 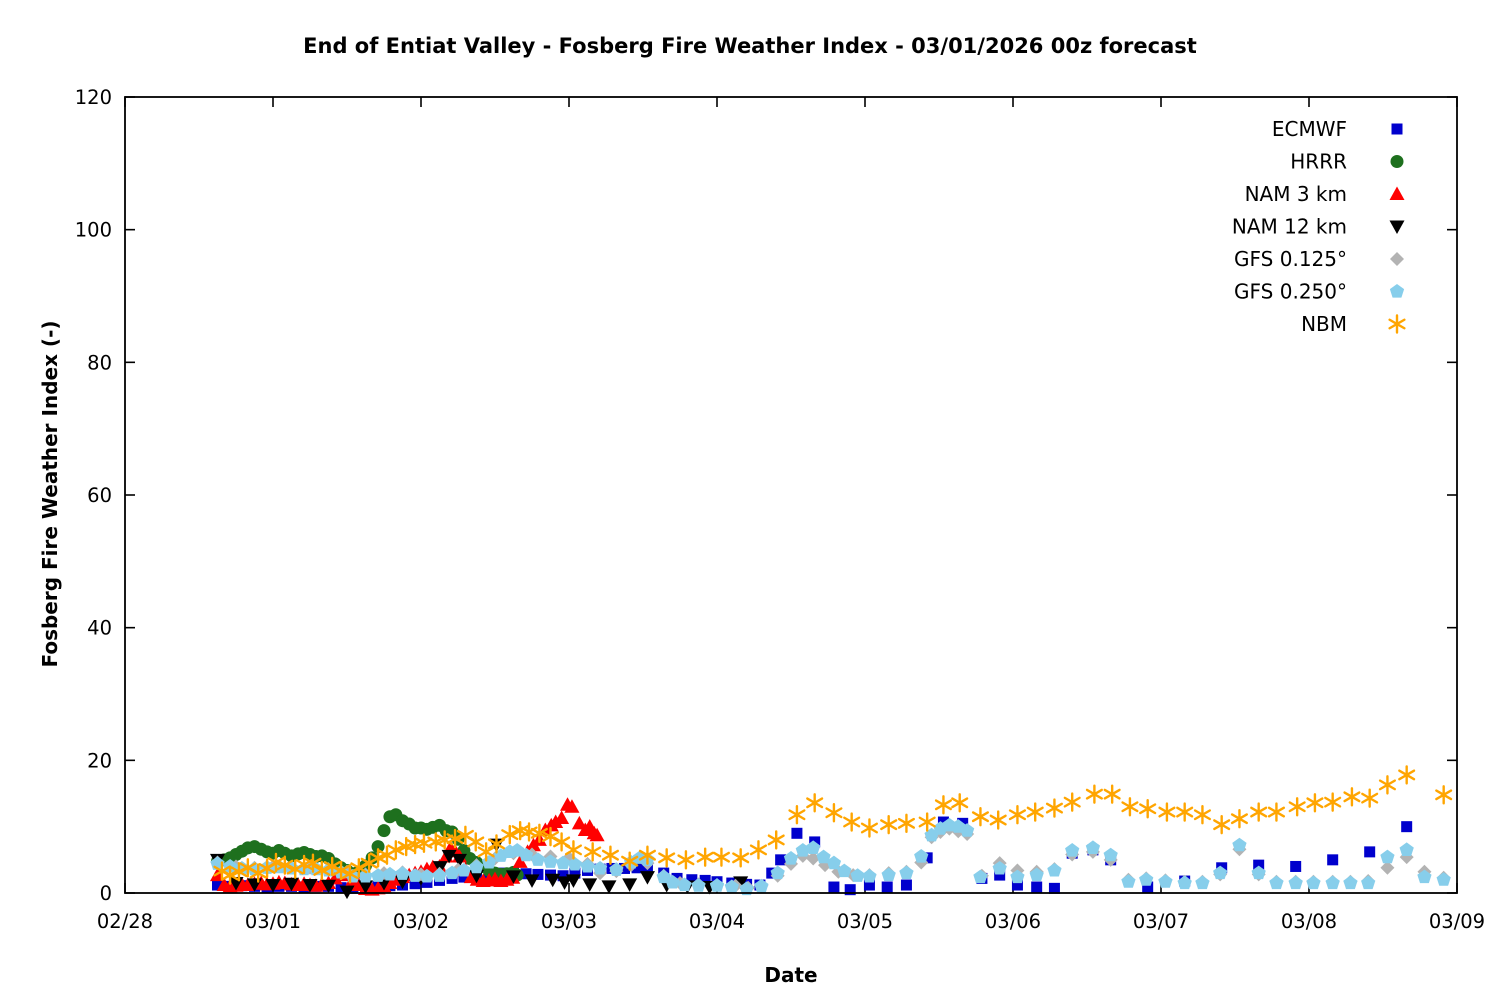 I want to click on legend-marker-ecmwf, so click(x=1397, y=129).